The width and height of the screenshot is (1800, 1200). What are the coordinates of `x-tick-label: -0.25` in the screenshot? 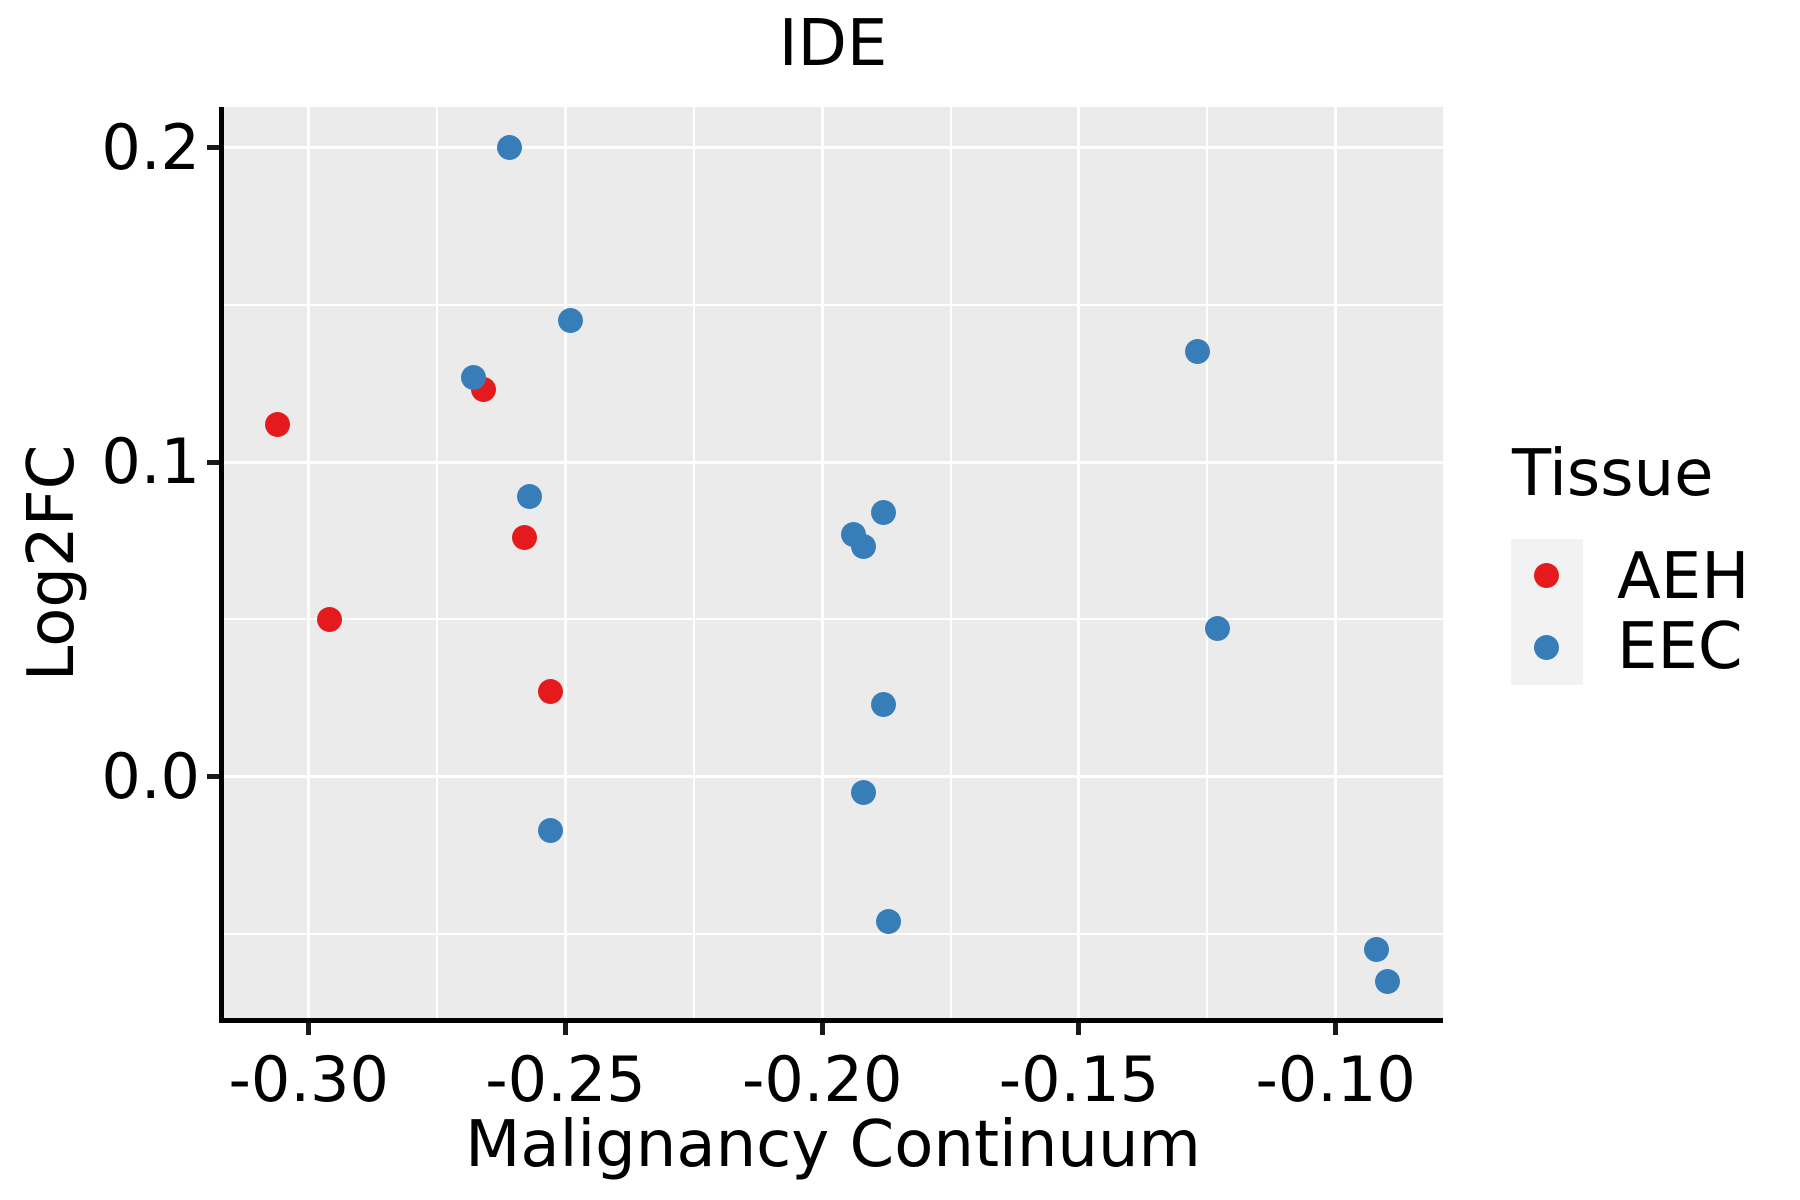 It's located at (565, 1079).